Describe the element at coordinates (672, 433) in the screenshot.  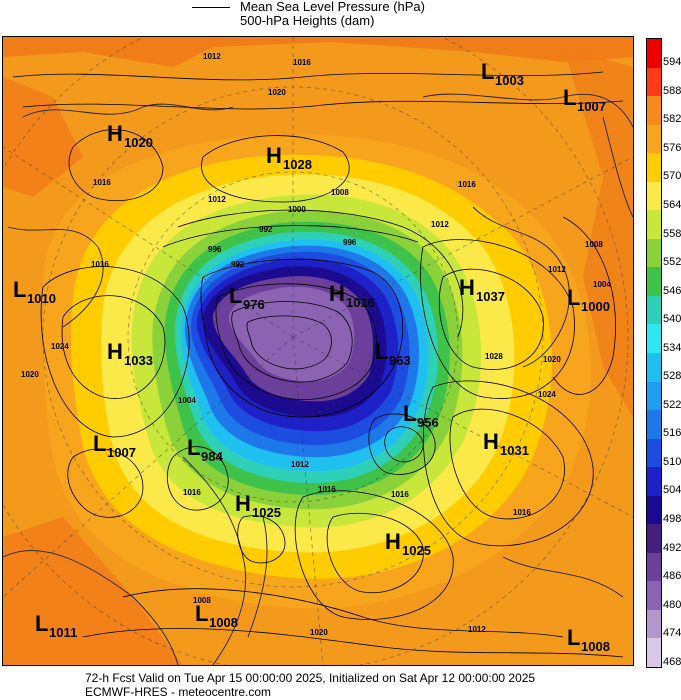
I see `colorbar-tick-label: 516` at that location.